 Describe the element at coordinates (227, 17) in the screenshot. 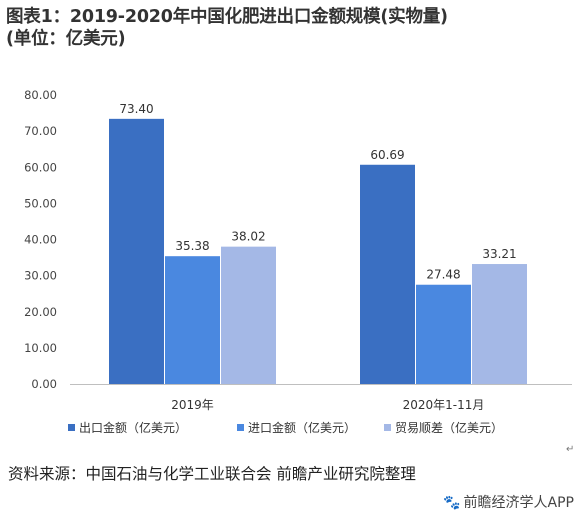

I see `chart-title-line1: 图表1：2019-2020年中国化肥进出口金额规模(实物量)` at that location.